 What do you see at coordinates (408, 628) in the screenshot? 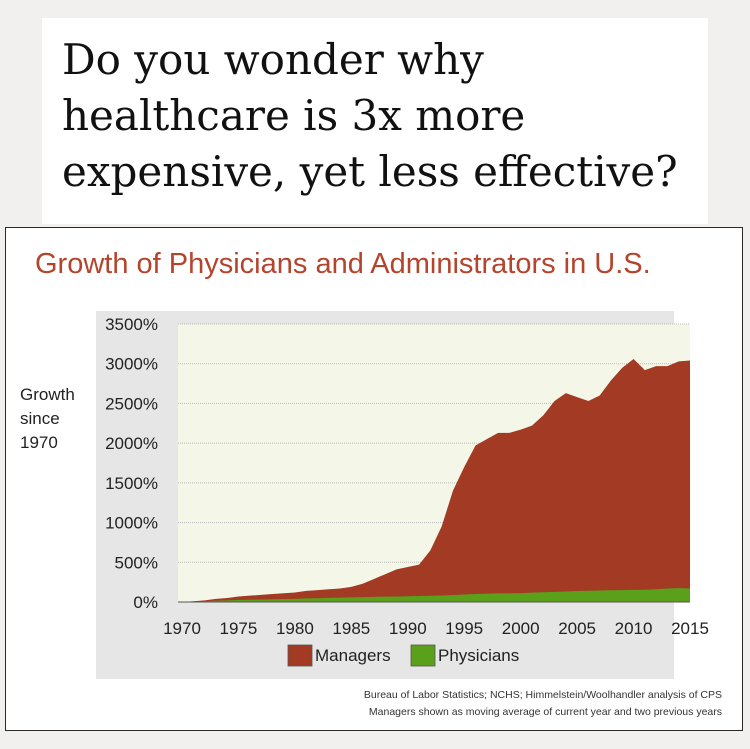
I see `x-tick-label: 1990` at bounding box center [408, 628].